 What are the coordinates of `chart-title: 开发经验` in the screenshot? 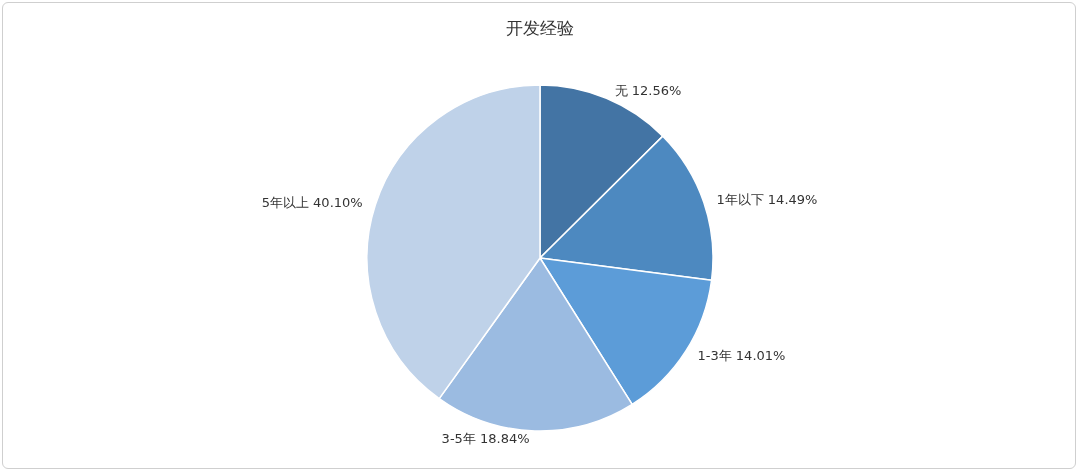 It's located at (540, 27).